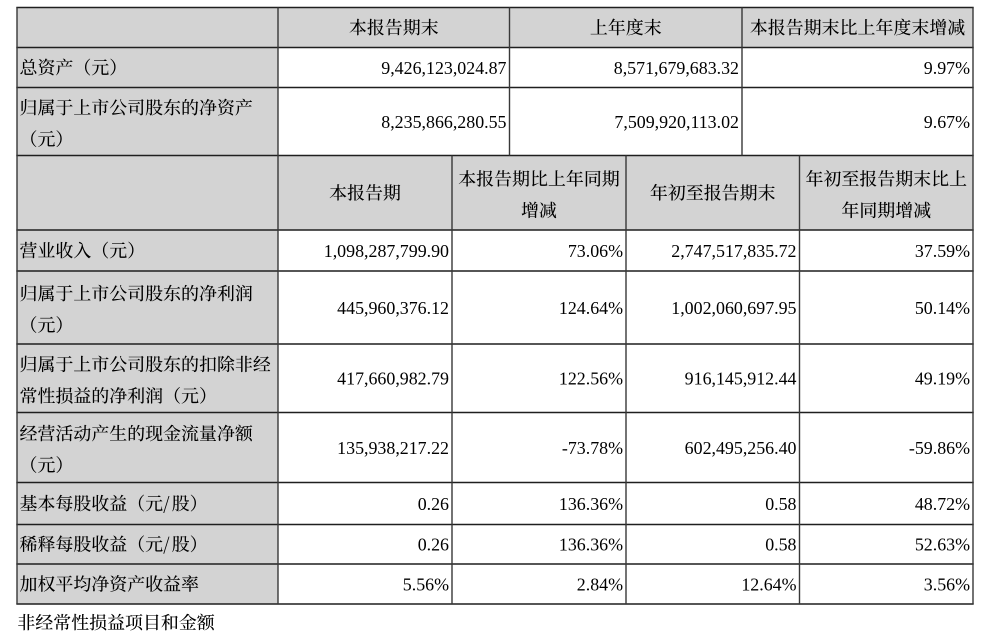  Describe the element at coordinates (939, 448) in the screenshot. I see `svg-text: -59.86%` at that location.